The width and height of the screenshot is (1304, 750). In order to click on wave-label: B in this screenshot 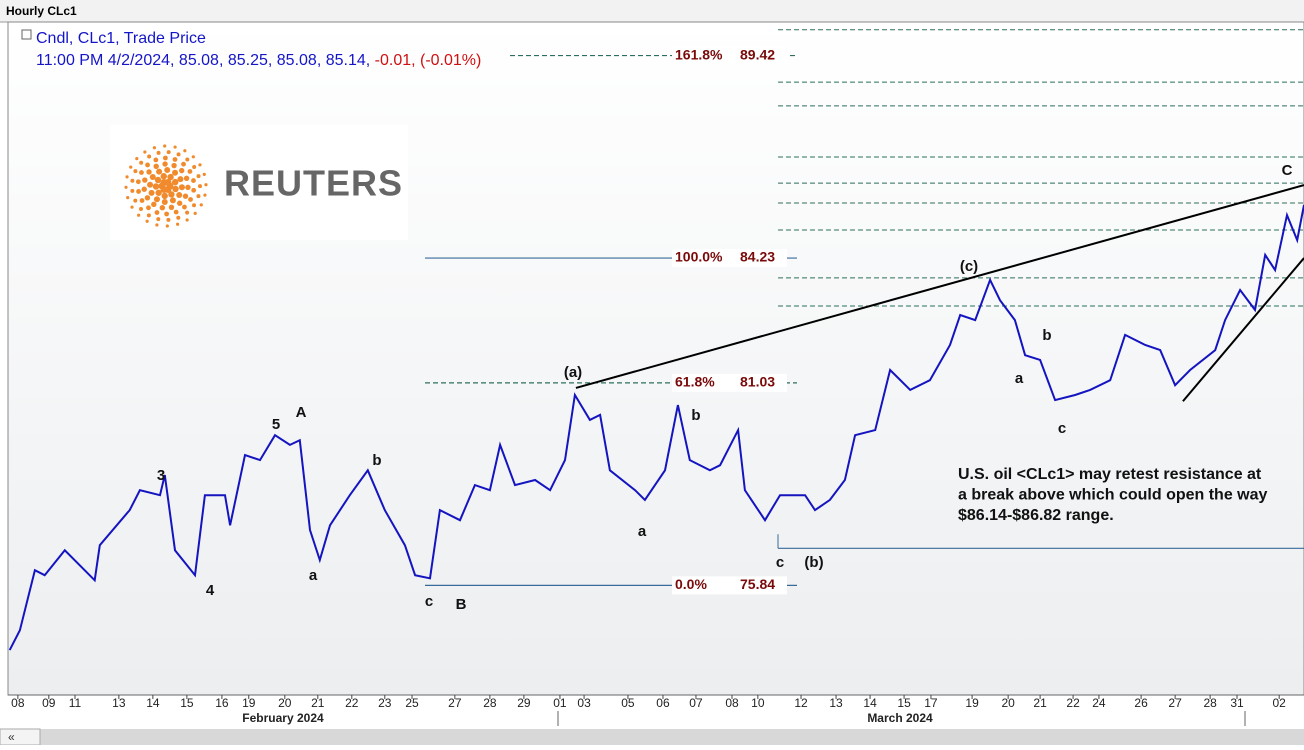, I will do `click(461, 604)`.